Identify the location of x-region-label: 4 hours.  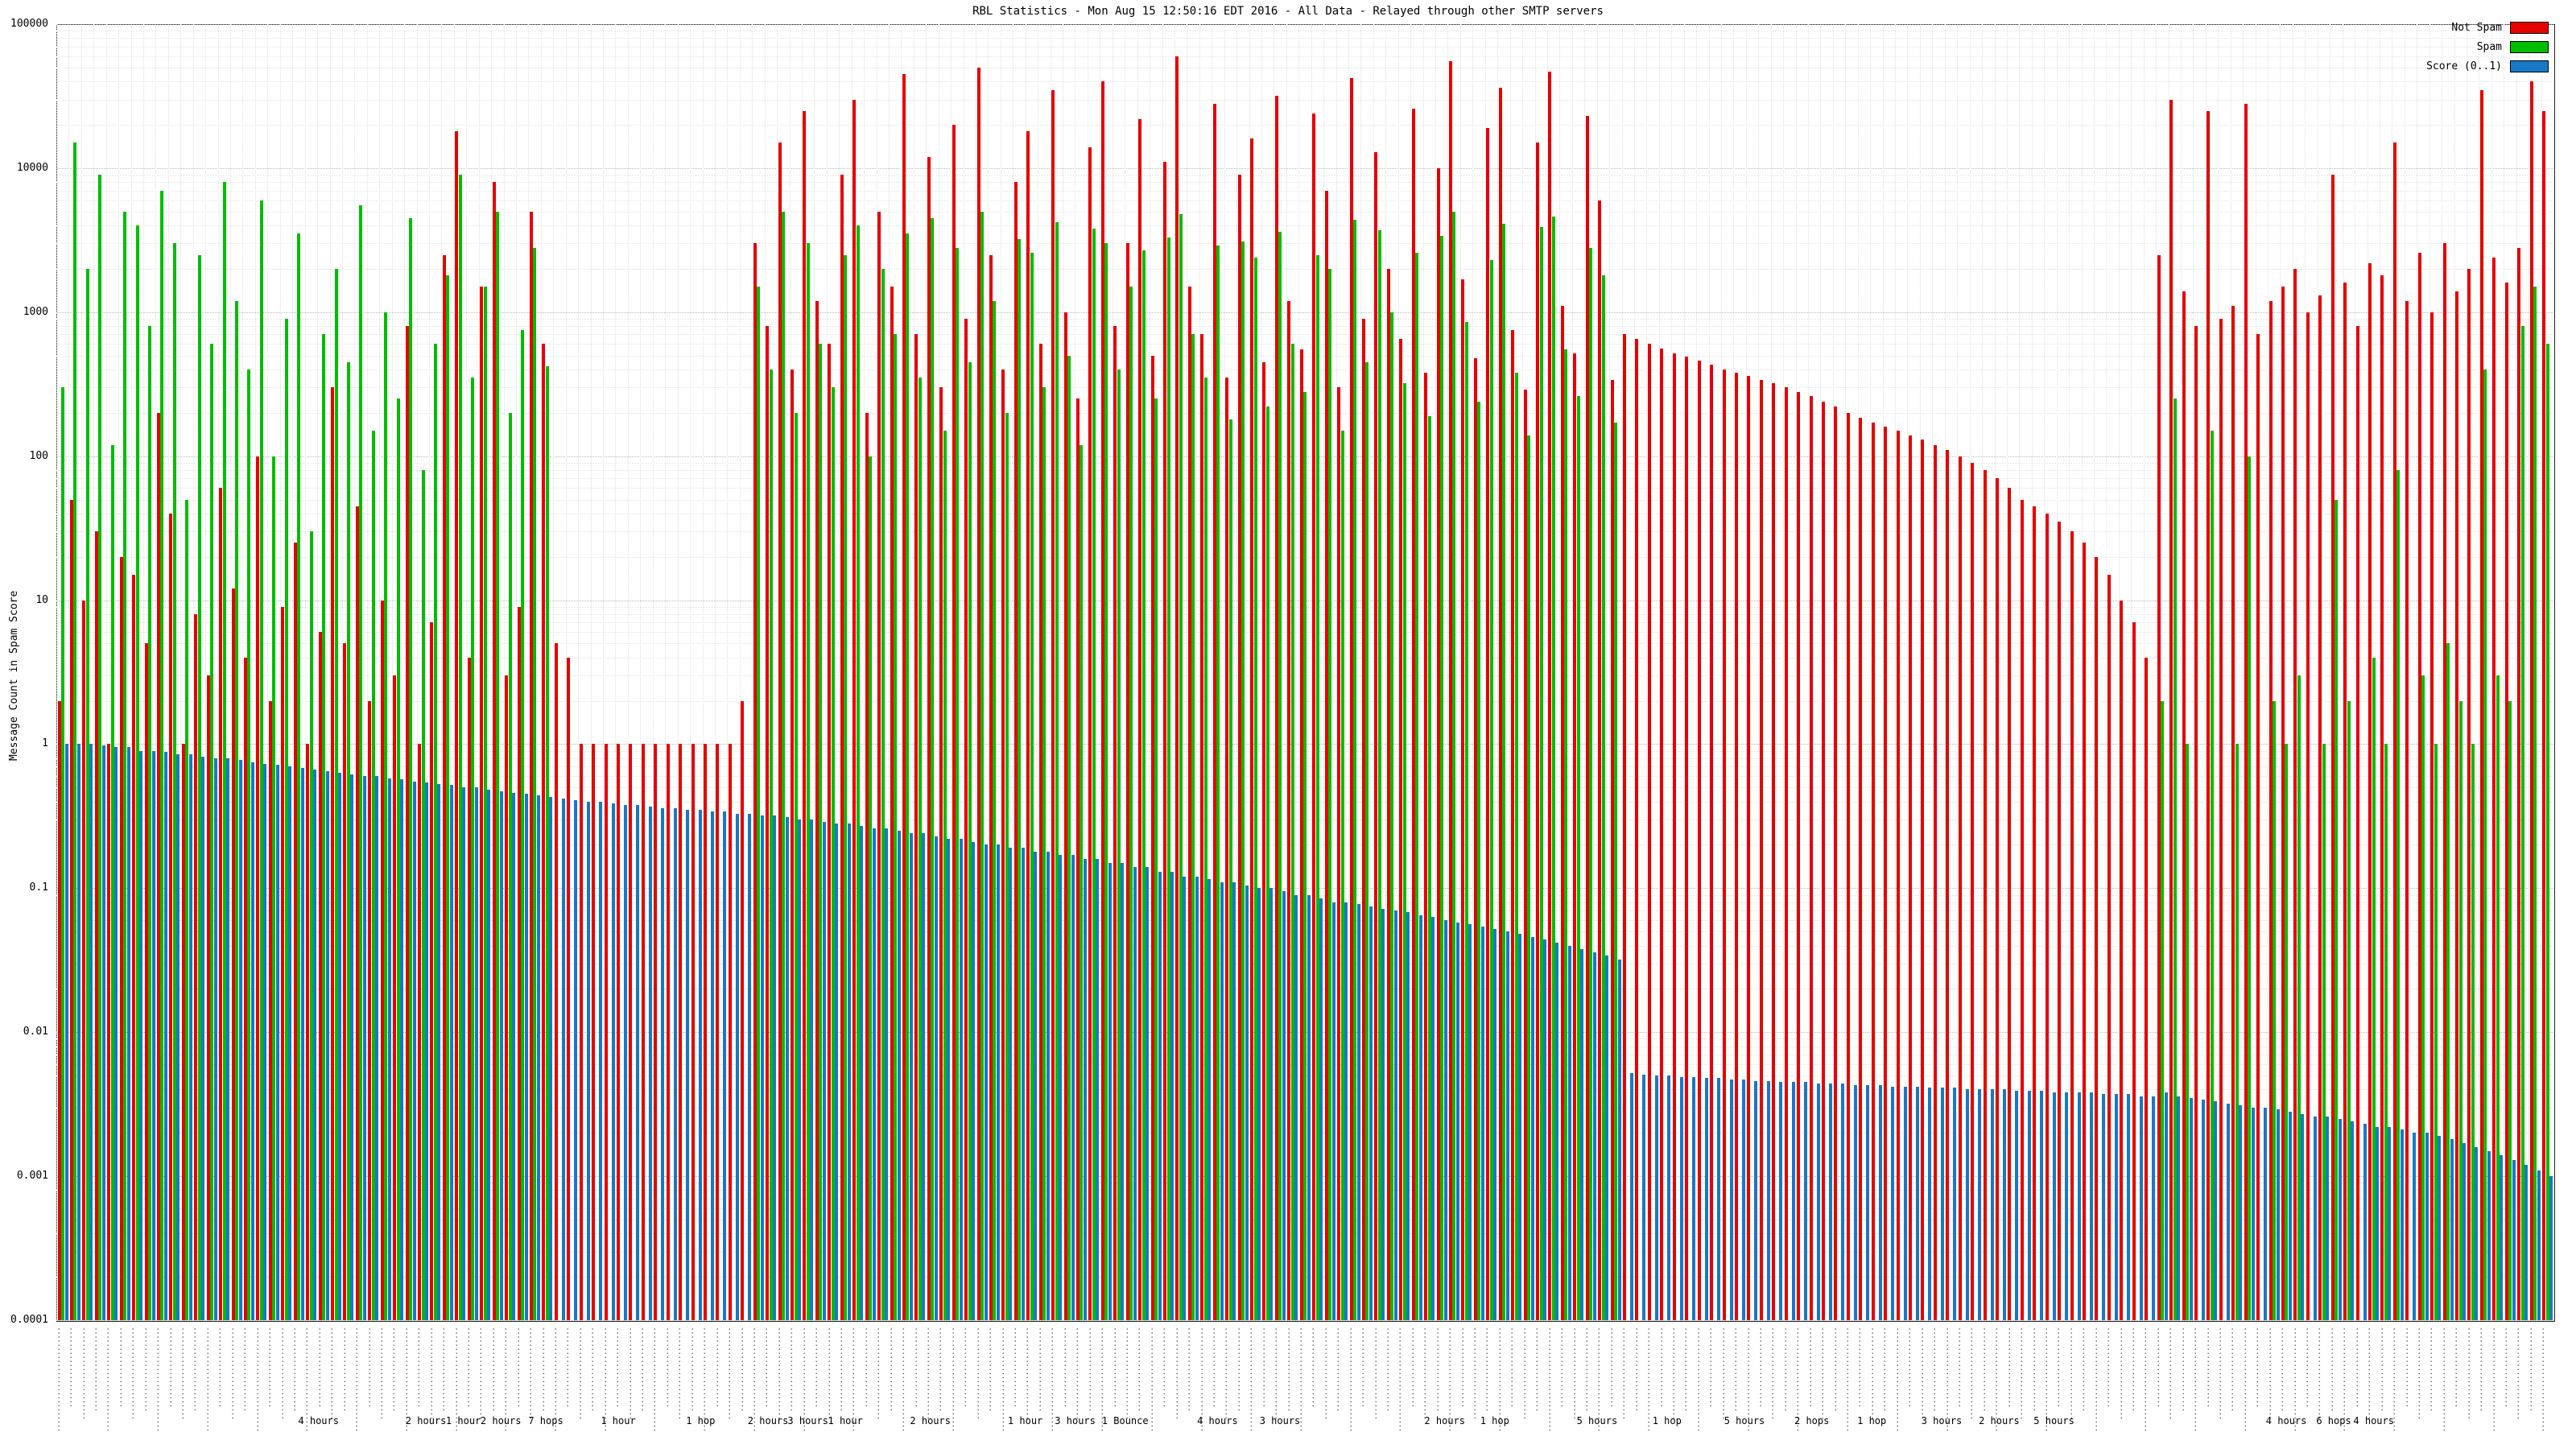
(2373, 1420).